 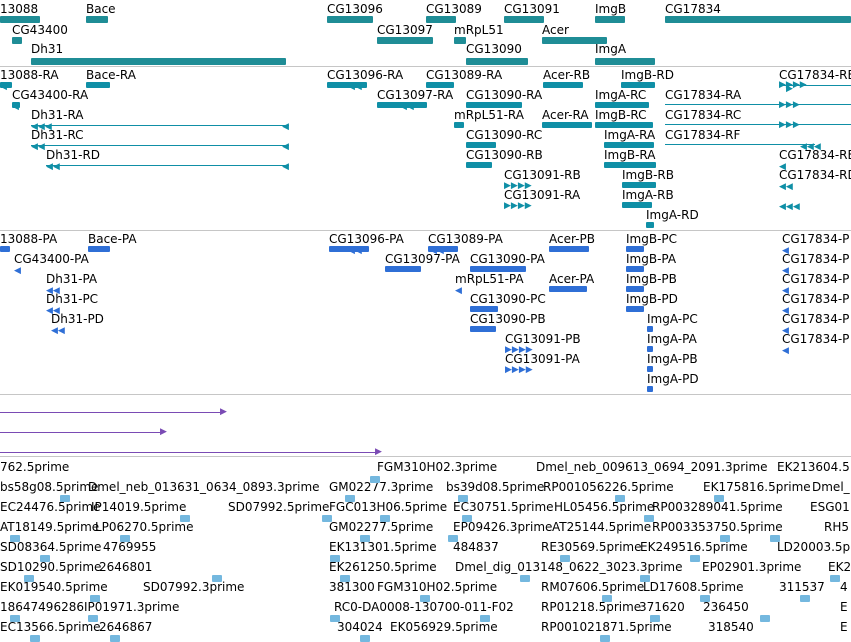 I want to click on feature-label: CG17834-RD, so click(x=815, y=175).